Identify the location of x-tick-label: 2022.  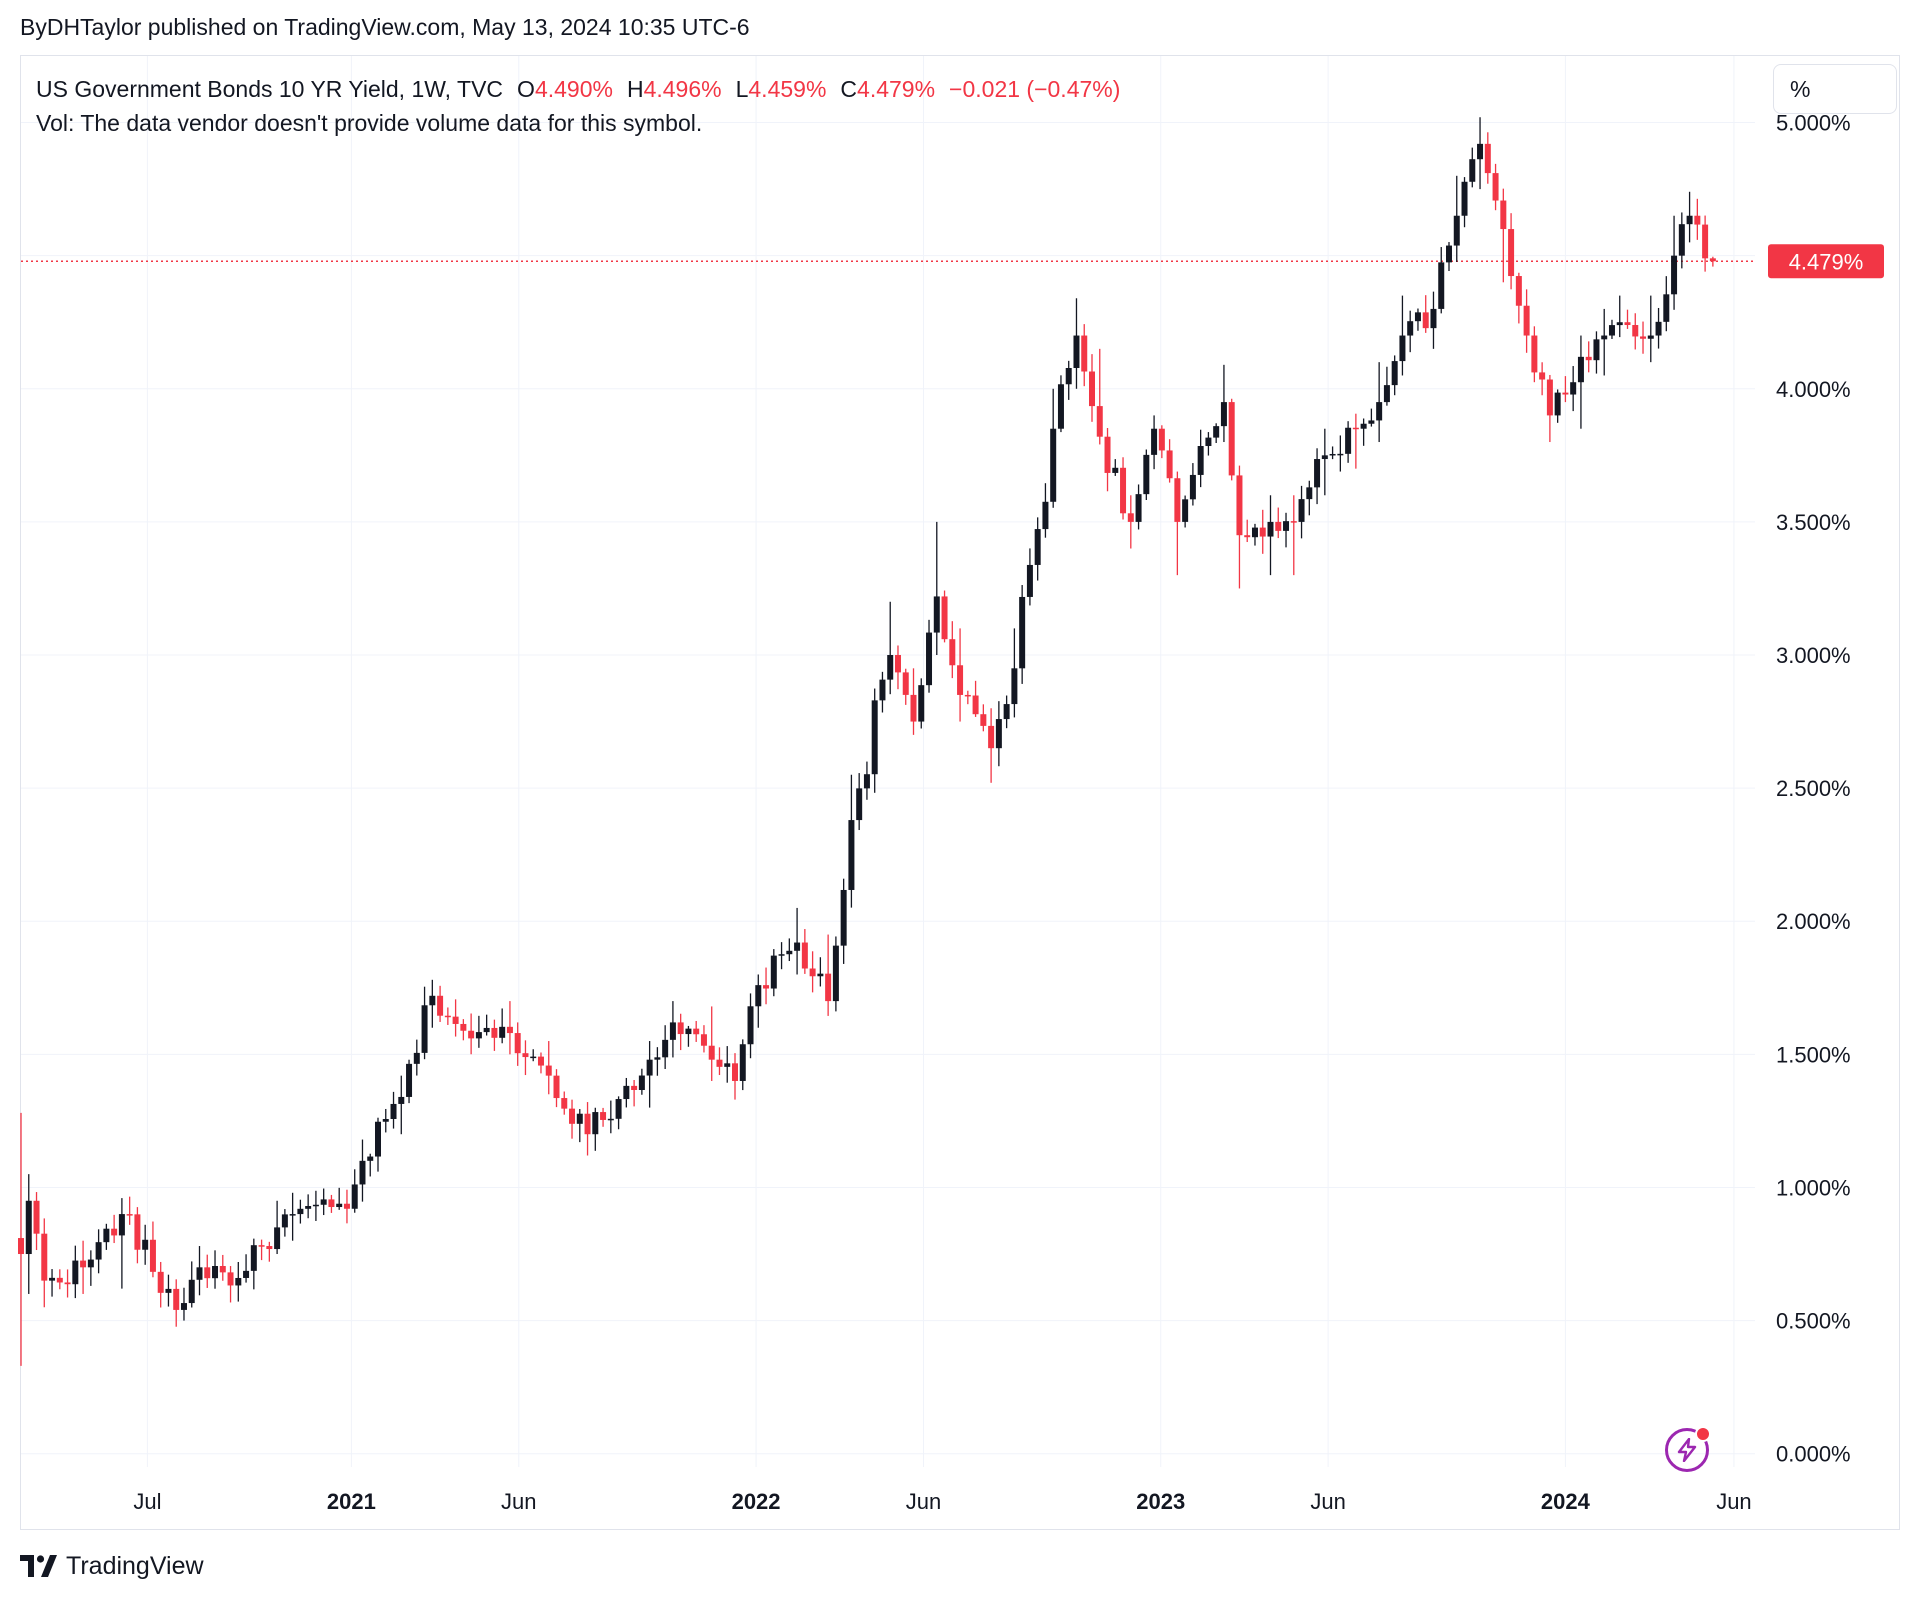
(756, 1501).